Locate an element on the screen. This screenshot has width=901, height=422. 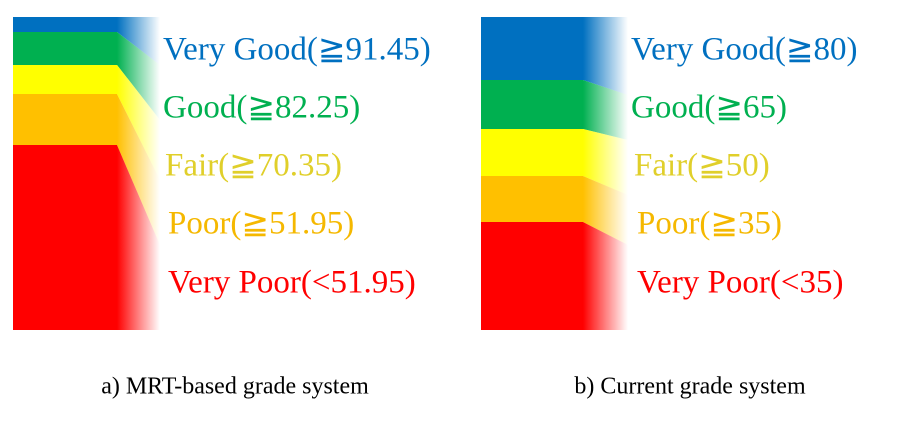
grade-label: Poor(≧51.95) is located at coordinates (261, 224).